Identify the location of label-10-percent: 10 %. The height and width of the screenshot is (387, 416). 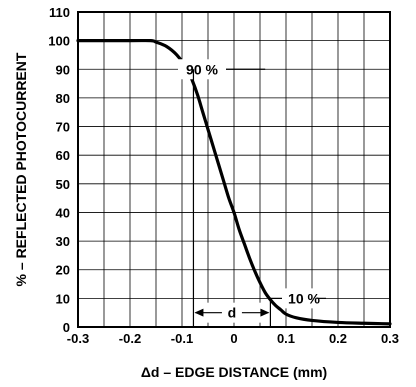
(304, 298).